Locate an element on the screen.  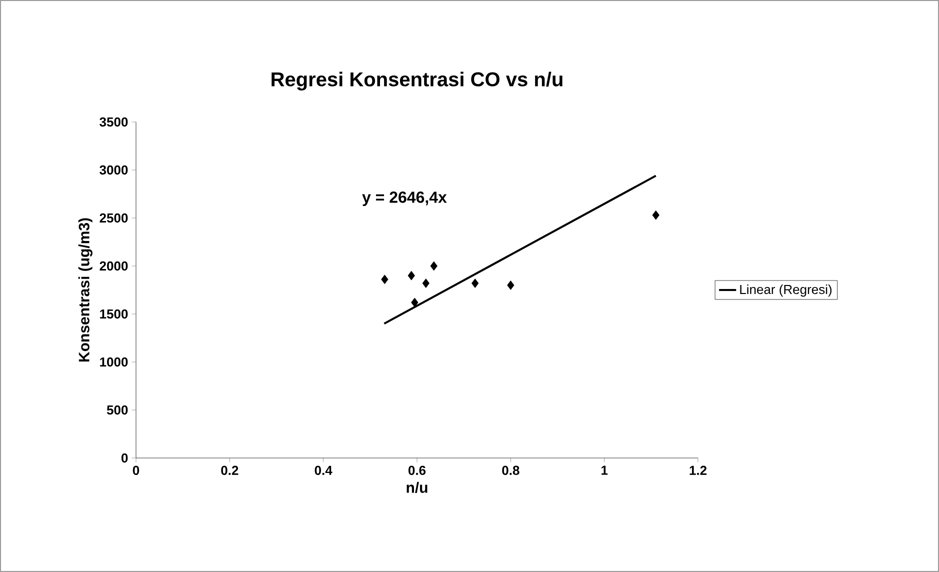
x-tick-label: 0.2 is located at coordinates (229, 470).